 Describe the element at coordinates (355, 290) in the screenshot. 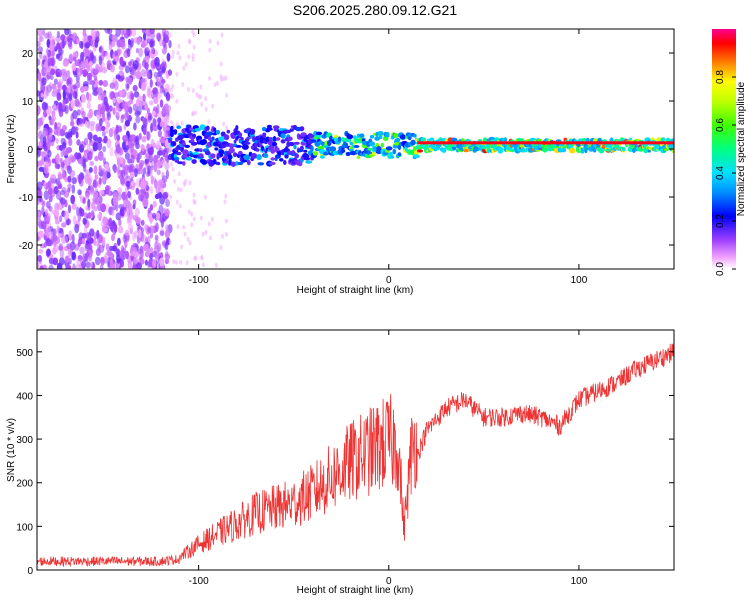

I see `spectrogram-x-axis-label: Height of straight line (km)` at that location.